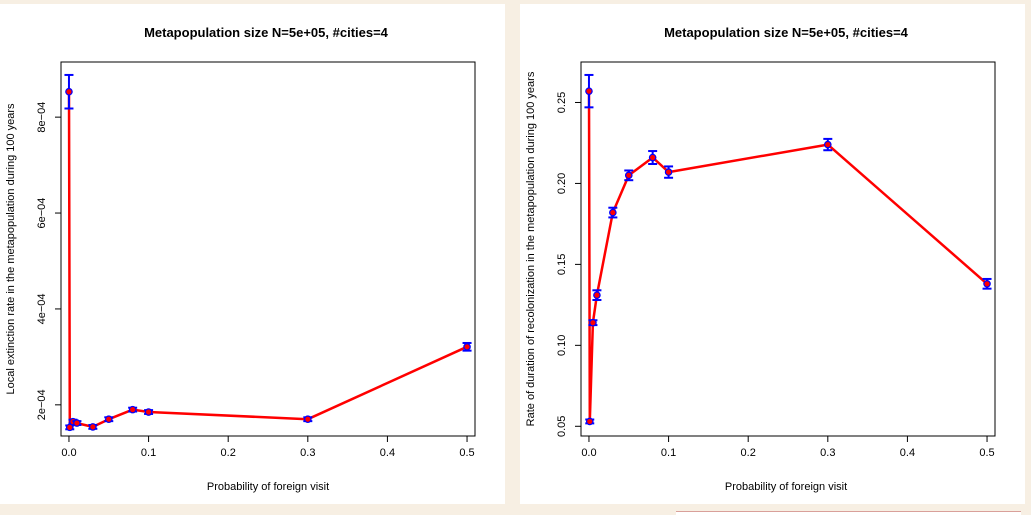 This screenshot has width=1031, height=515. I want to click on y-tick-label: 0.15, so click(562, 264).